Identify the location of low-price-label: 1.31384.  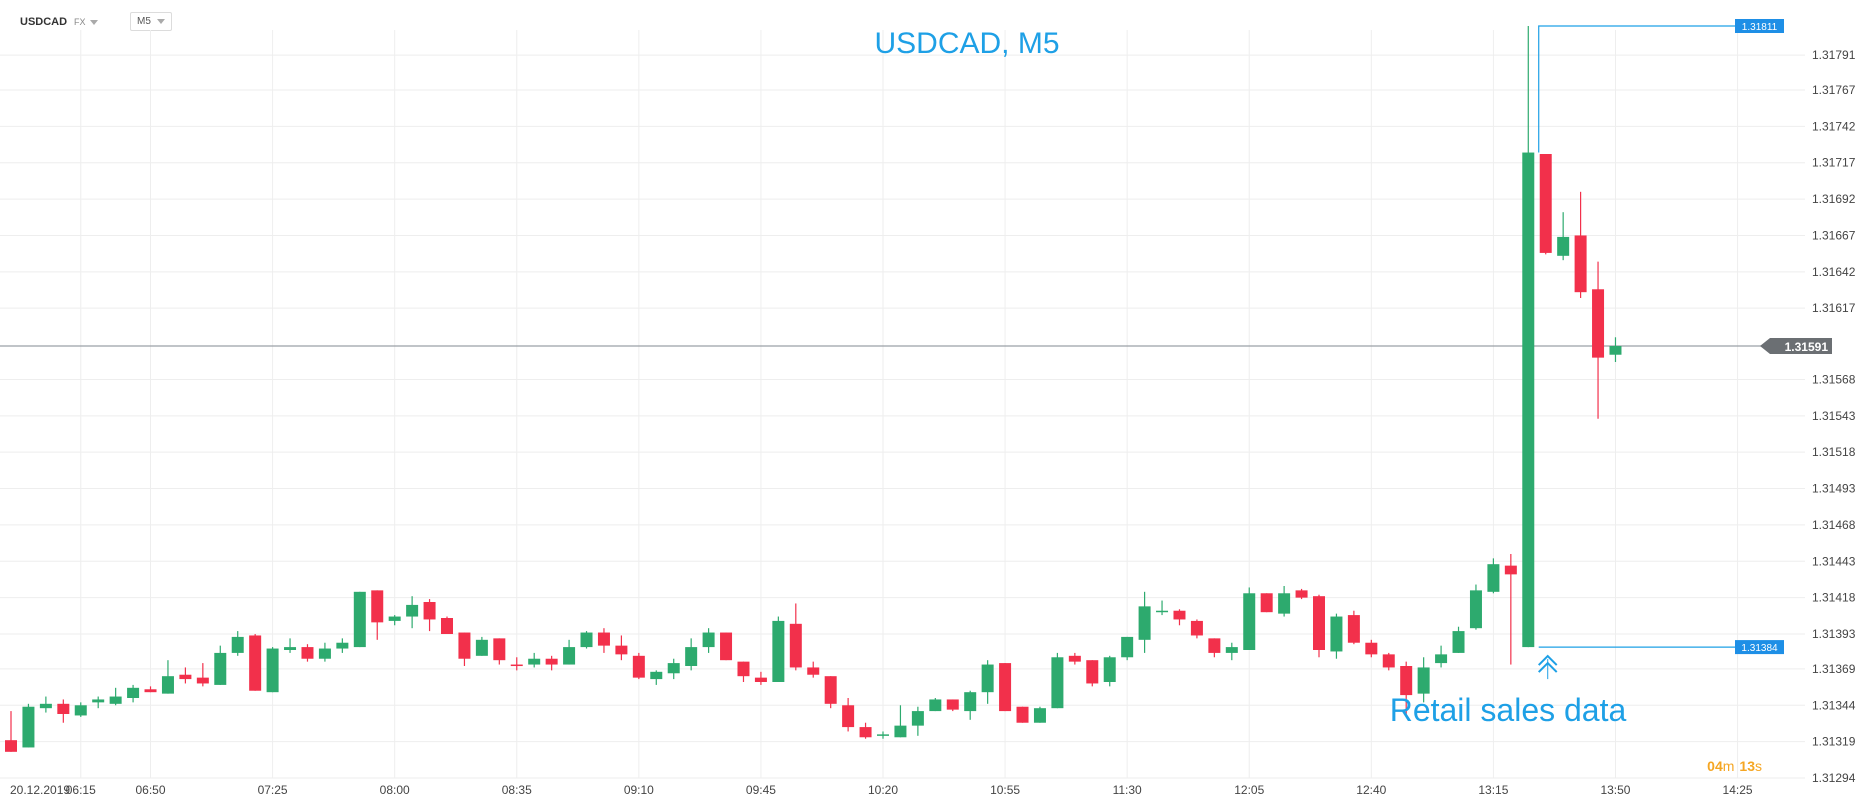
(1759, 648).